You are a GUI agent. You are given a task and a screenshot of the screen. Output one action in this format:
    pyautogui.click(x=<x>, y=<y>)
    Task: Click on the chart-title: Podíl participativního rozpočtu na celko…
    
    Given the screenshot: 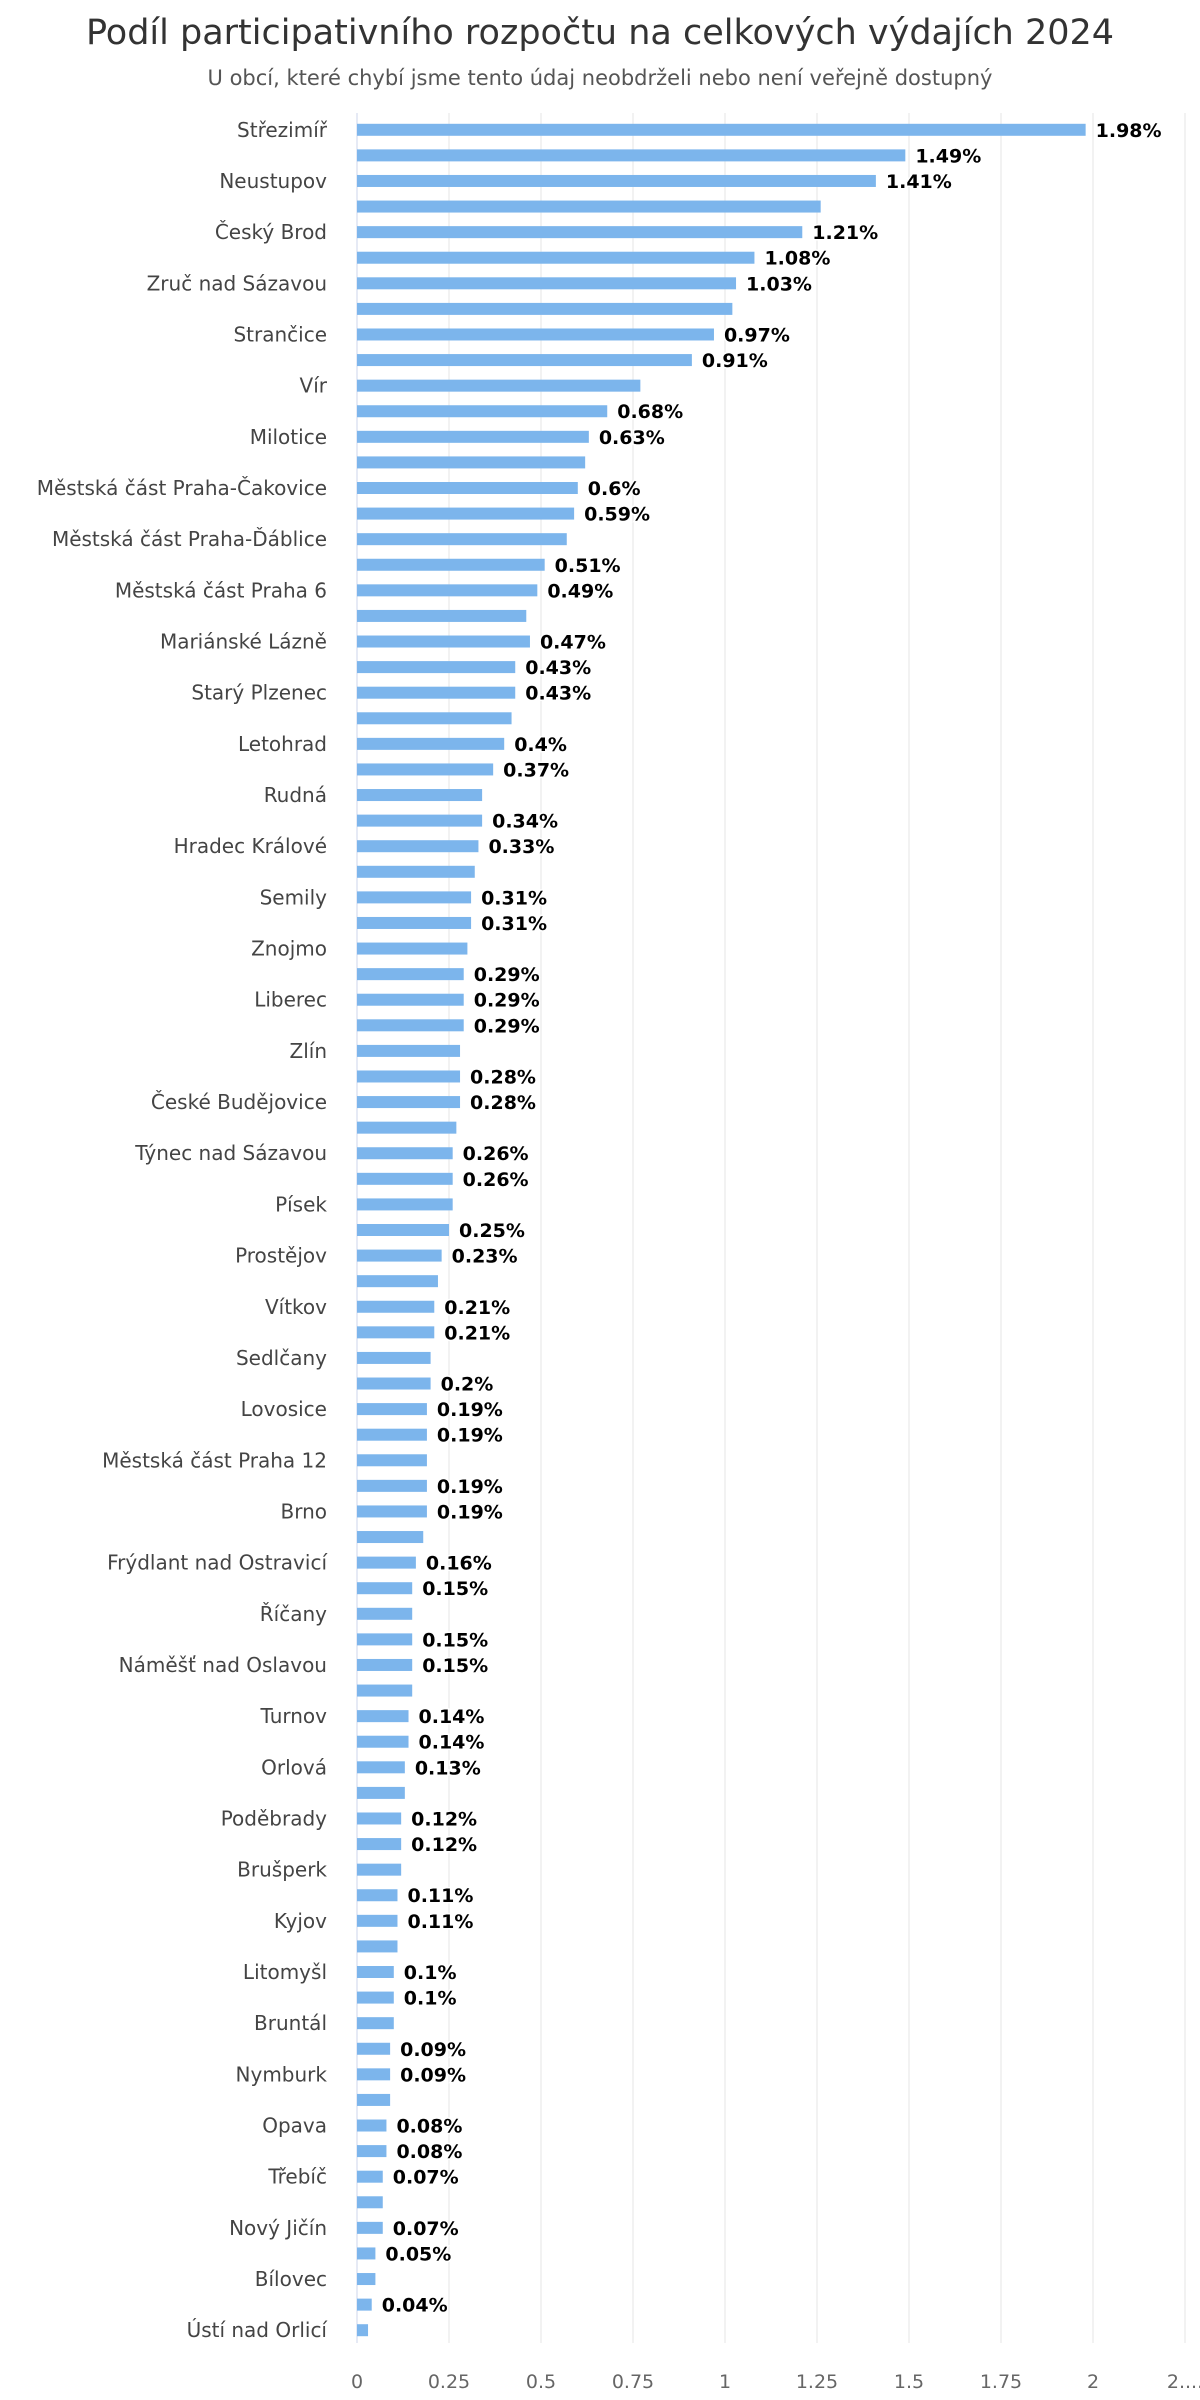 What is the action you would take?
    pyautogui.click(x=600, y=33)
    